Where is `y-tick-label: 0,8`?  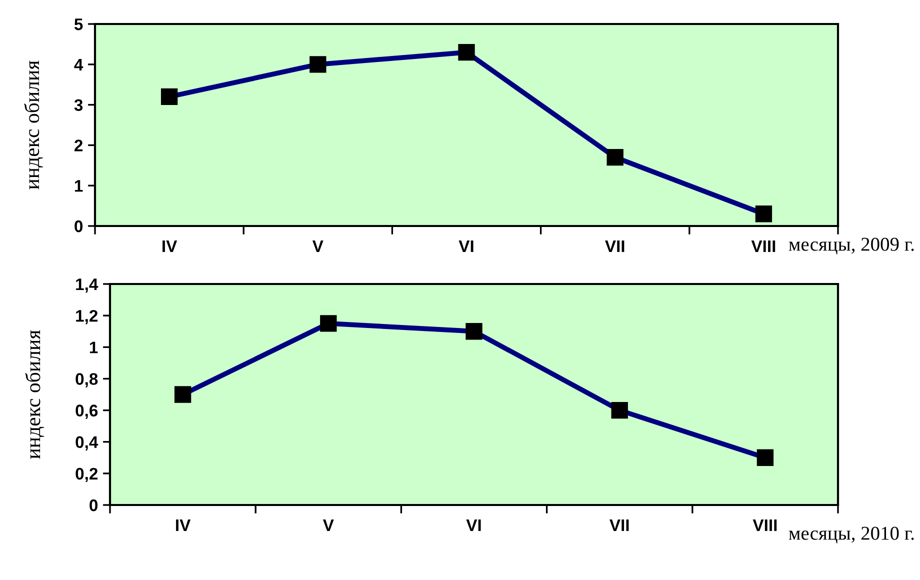 y-tick-label: 0,8 is located at coordinates (87, 380).